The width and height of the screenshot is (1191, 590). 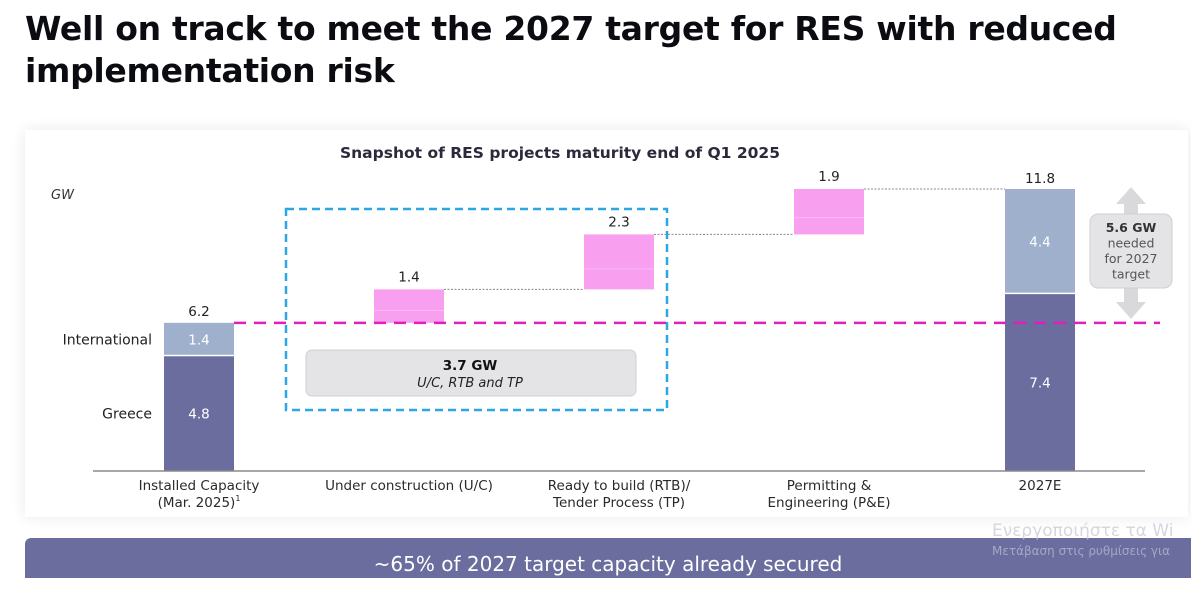 I want to click on secured-callout-subtitle: U/C, RTB and TP, so click(x=470, y=383).